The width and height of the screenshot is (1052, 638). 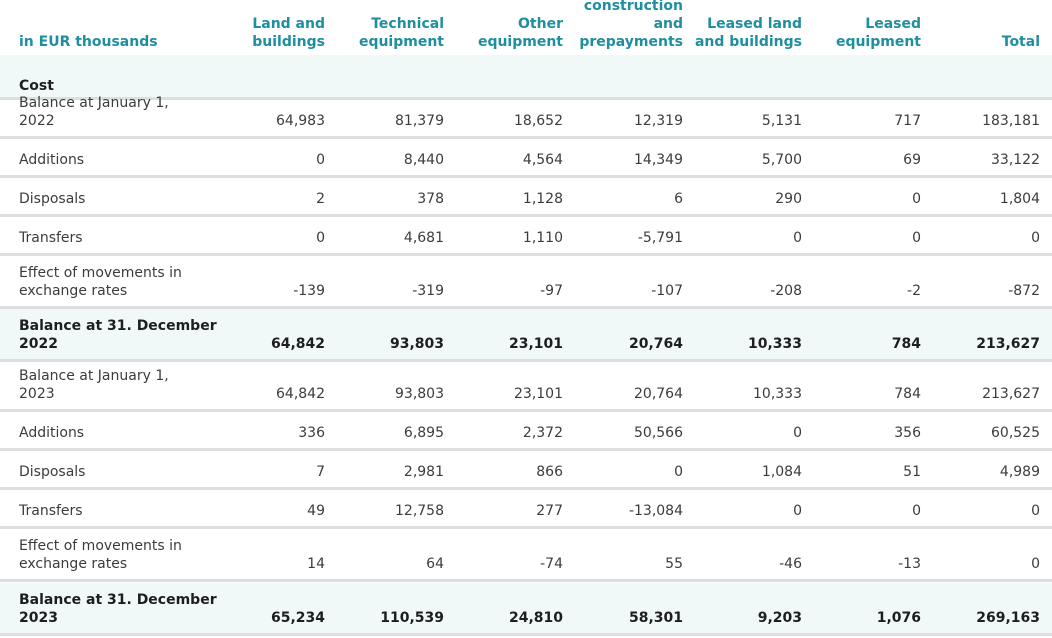 I want to click on cell-value: 378, so click(x=430, y=199).